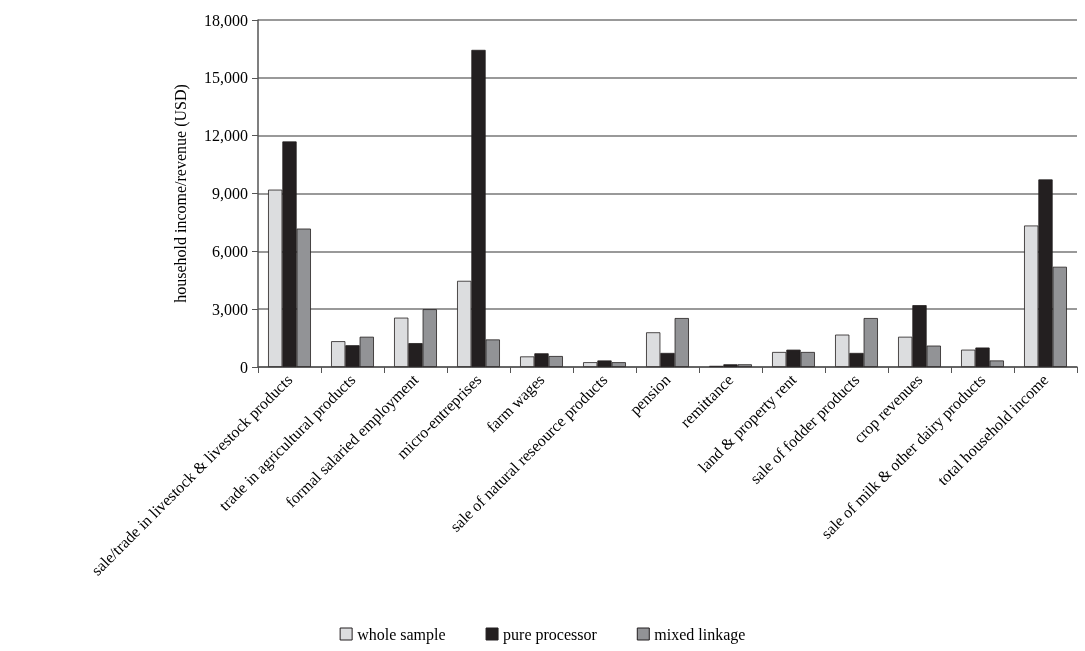 This screenshot has height=651, width=1085. What do you see at coordinates (230, 251) in the screenshot?
I see `y-tick-label: 6,000` at bounding box center [230, 251].